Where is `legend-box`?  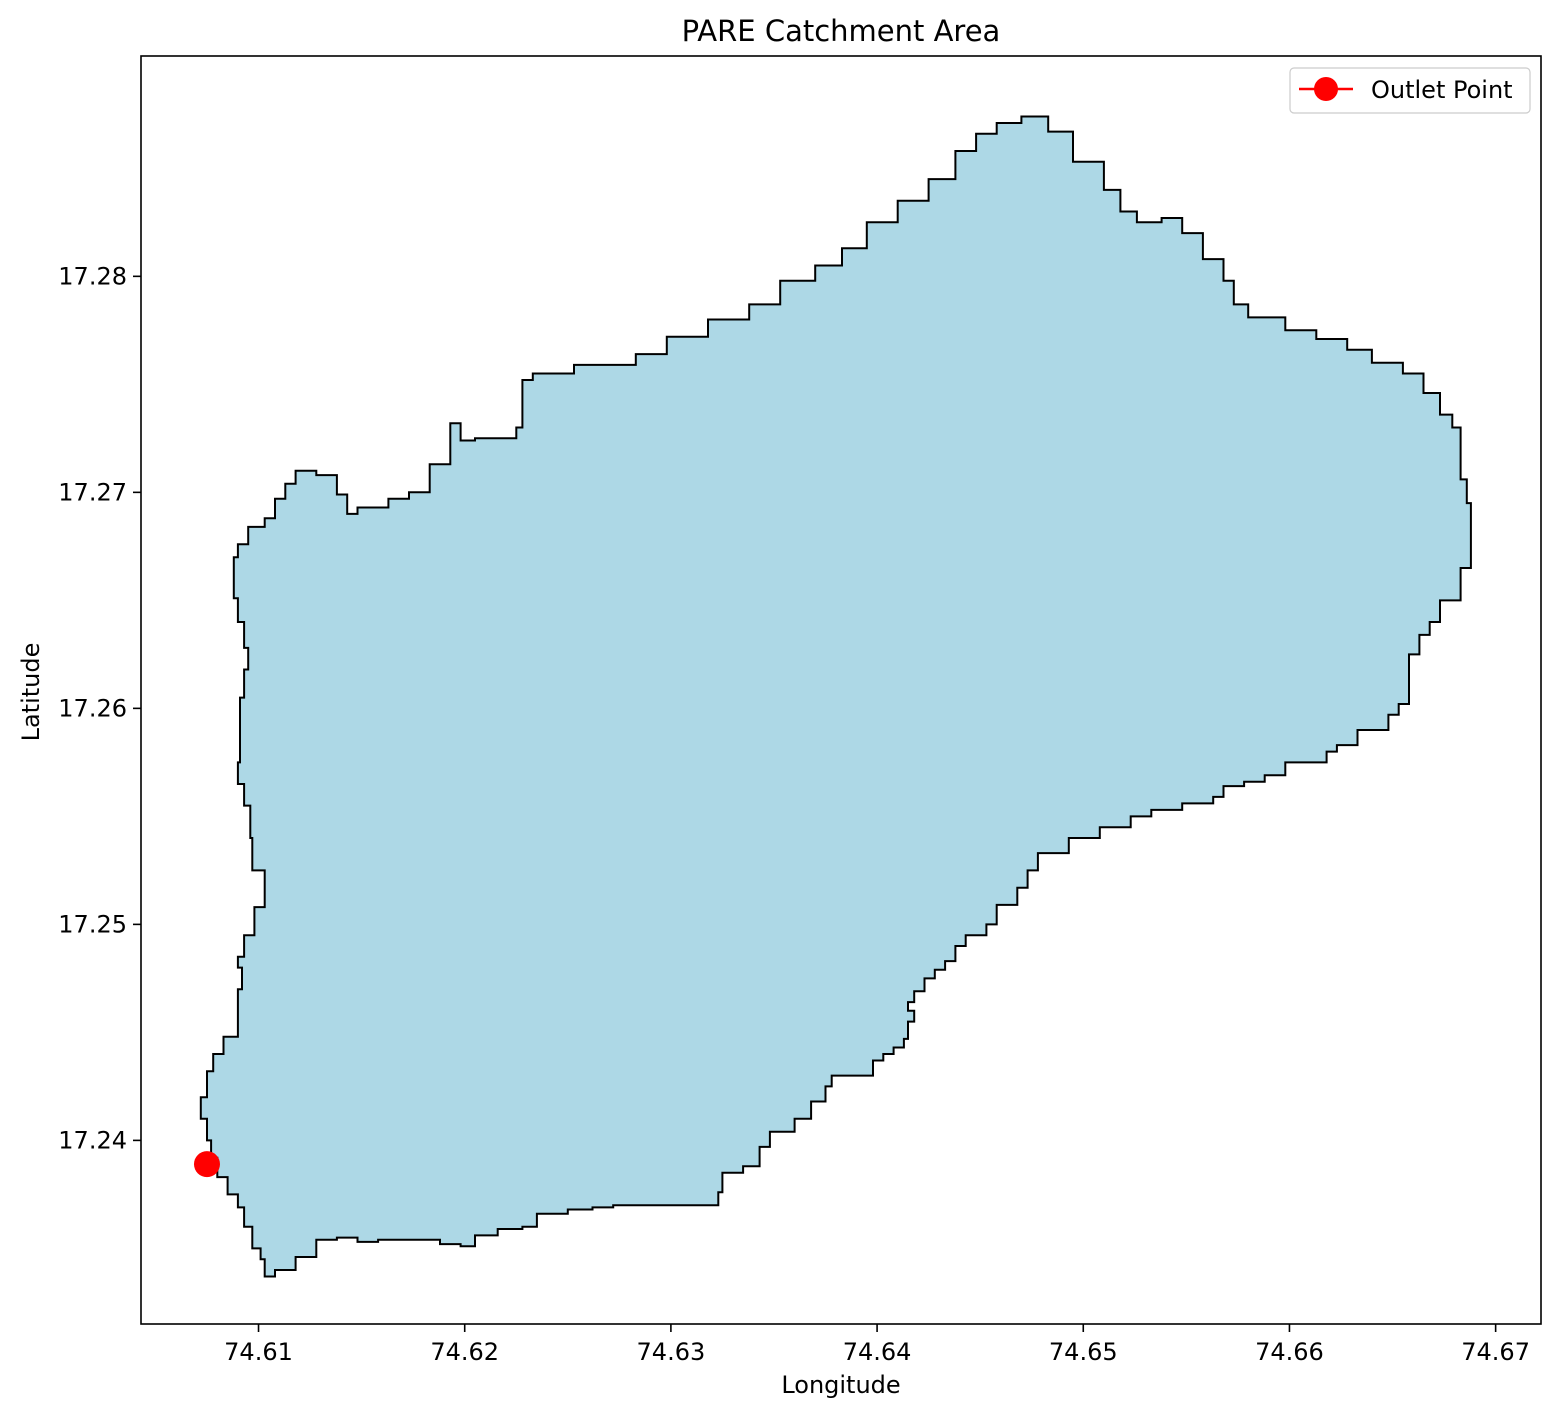 legend-box is located at coordinates (1410, 90).